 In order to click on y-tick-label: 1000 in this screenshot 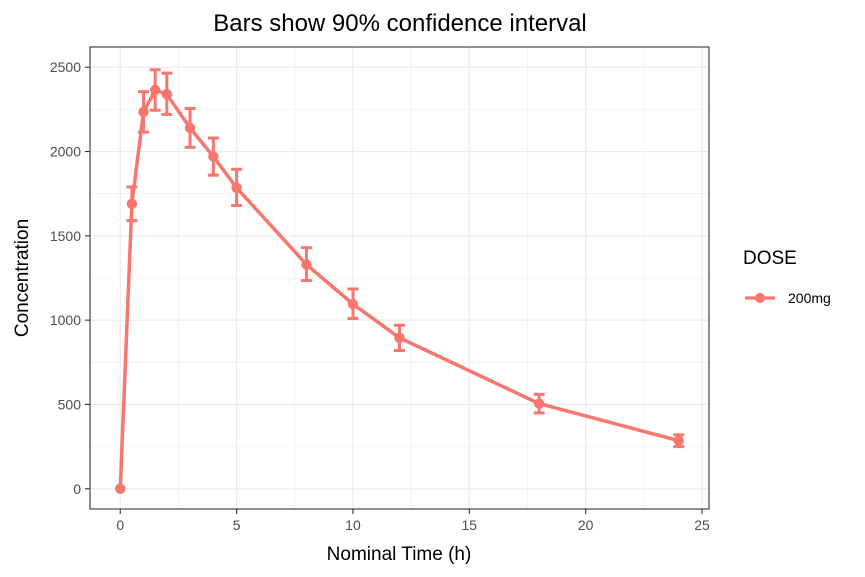, I will do `click(65, 320)`.